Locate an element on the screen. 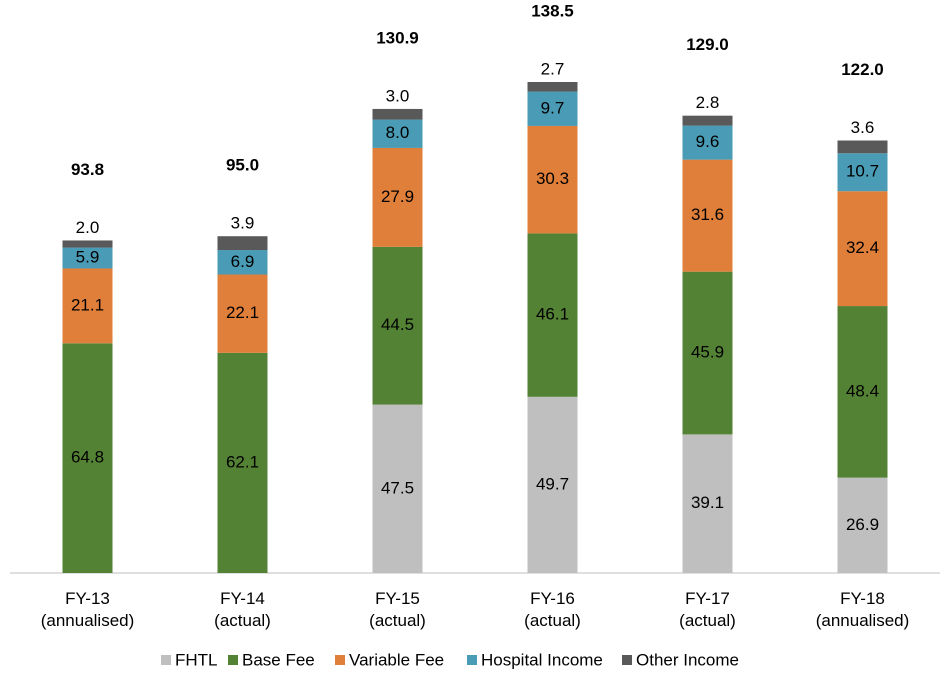 The width and height of the screenshot is (945, 685). data-label: 2.0 is located at coordinates (88, 227).